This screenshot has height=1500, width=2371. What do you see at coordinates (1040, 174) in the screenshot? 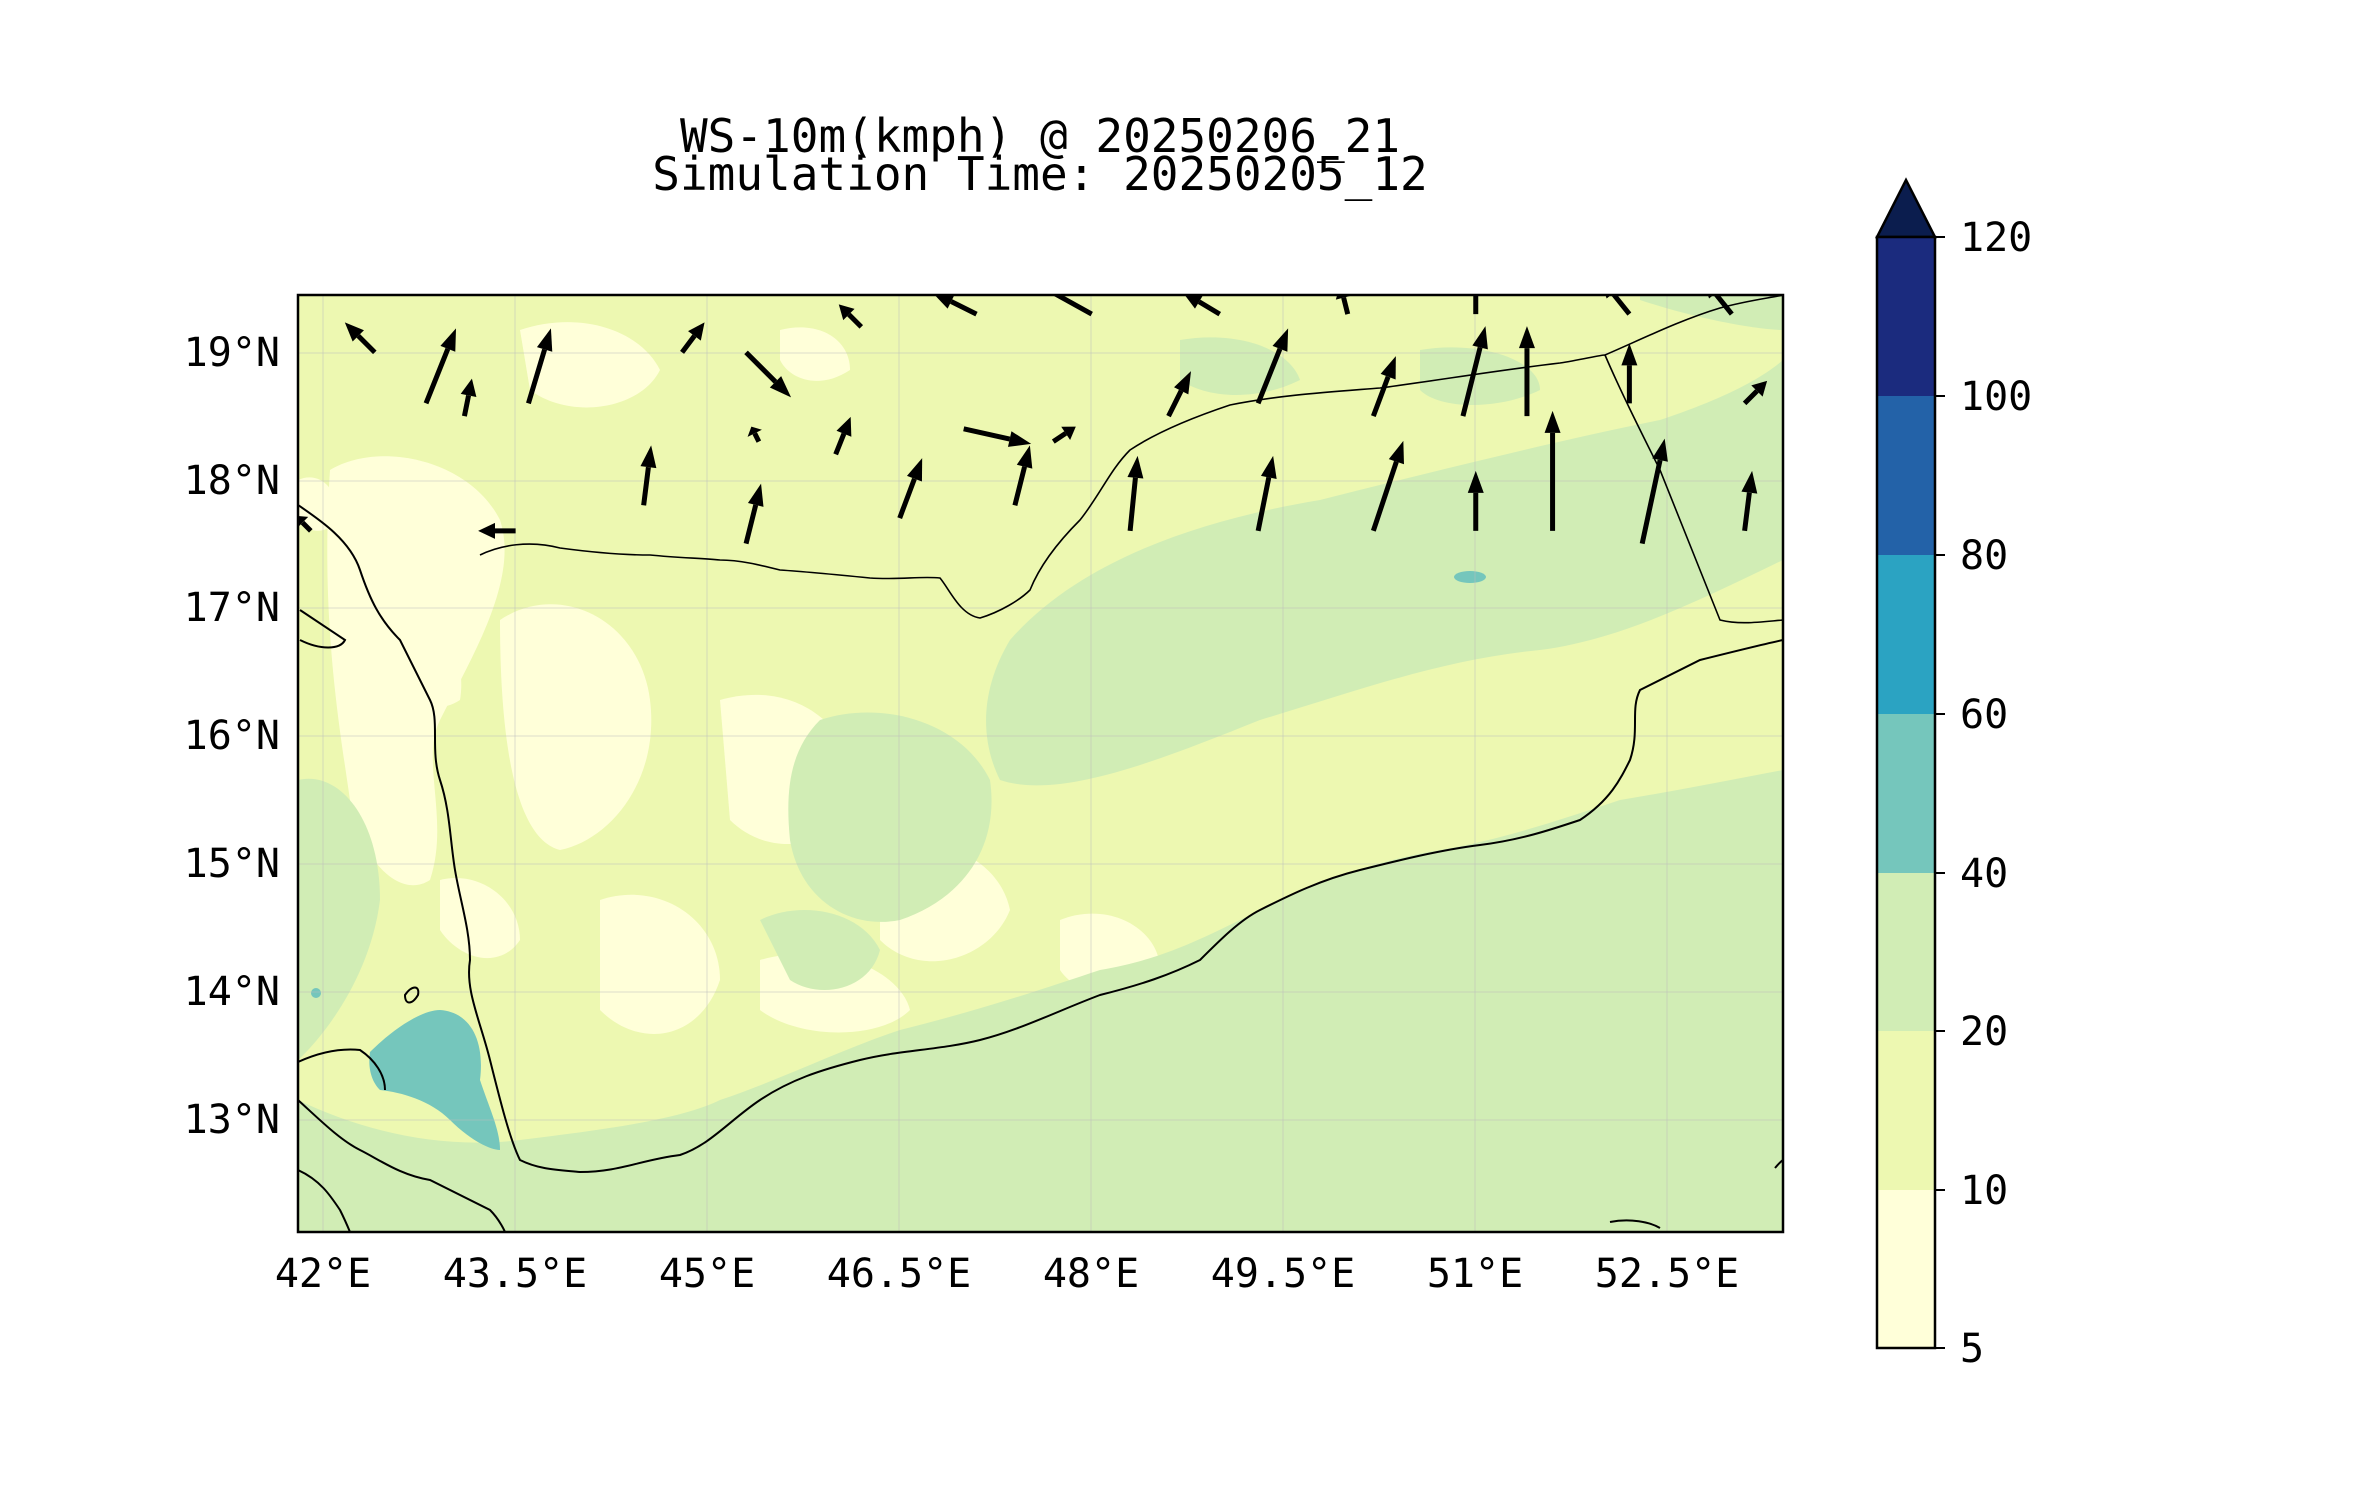
I see `map-title-line-2: Simulation Time: 20250205_12` at bounding box center [1040, 174].